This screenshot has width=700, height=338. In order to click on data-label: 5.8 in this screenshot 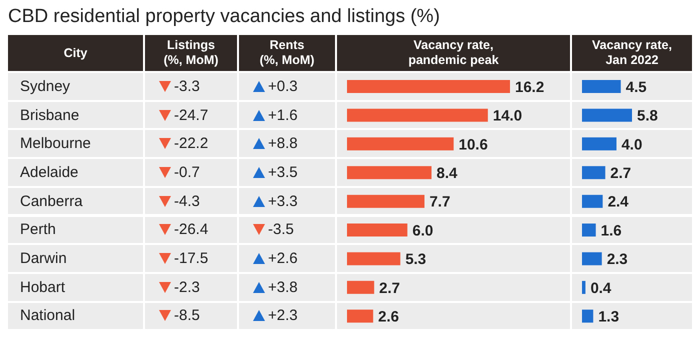, I will do `click(647, 116)`.